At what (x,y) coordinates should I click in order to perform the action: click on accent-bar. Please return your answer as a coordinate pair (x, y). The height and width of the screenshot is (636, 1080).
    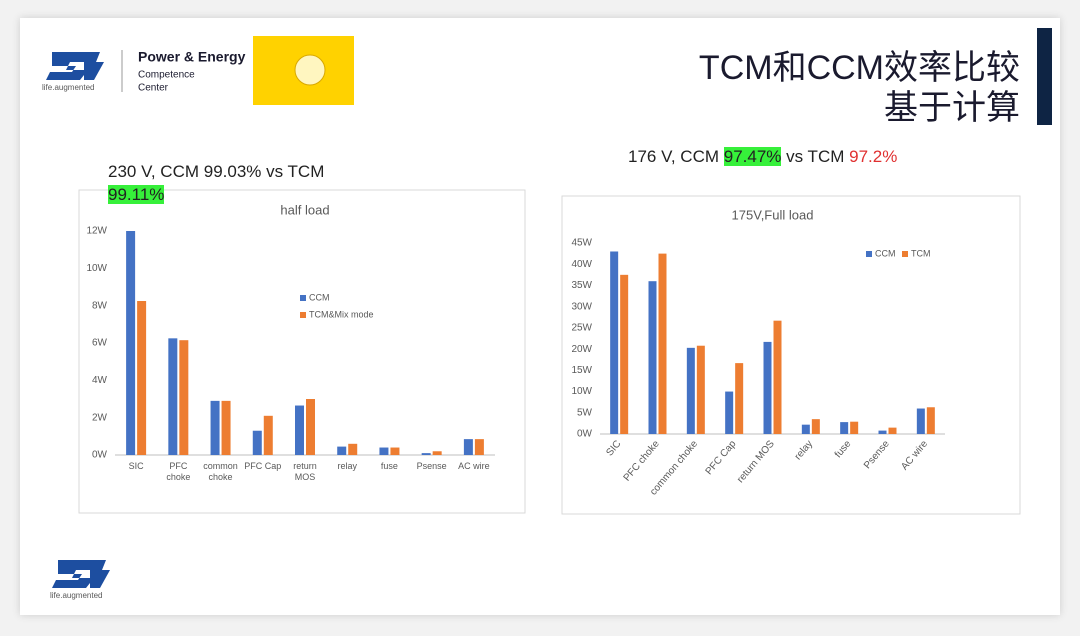
    Looking at the image, I should click on (1044, 76).